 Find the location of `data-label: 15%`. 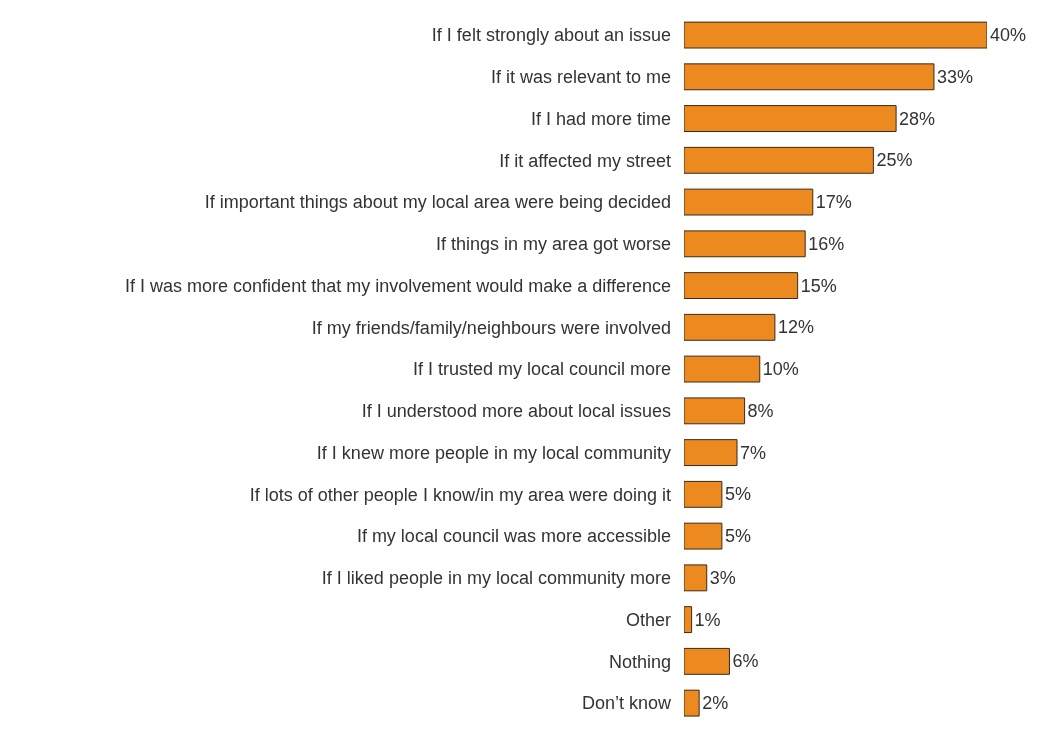

data-label: 15% is located at coordinates (818, 285).